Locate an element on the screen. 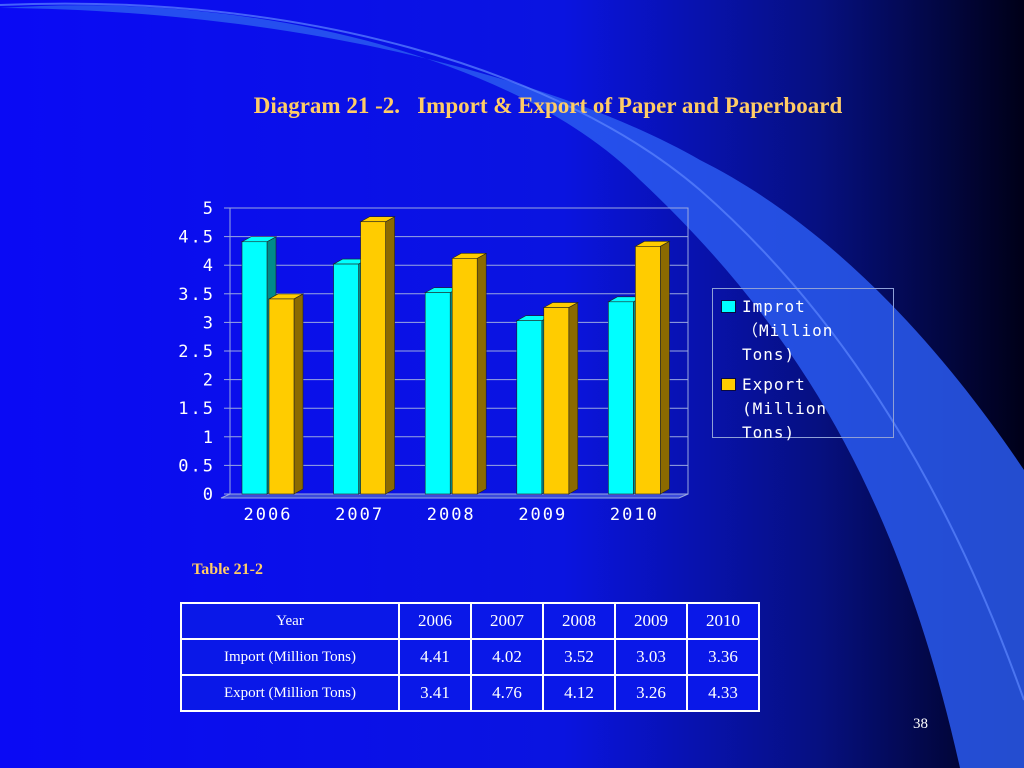  y-tick-label: 0 is located at coordinates (209, 495).